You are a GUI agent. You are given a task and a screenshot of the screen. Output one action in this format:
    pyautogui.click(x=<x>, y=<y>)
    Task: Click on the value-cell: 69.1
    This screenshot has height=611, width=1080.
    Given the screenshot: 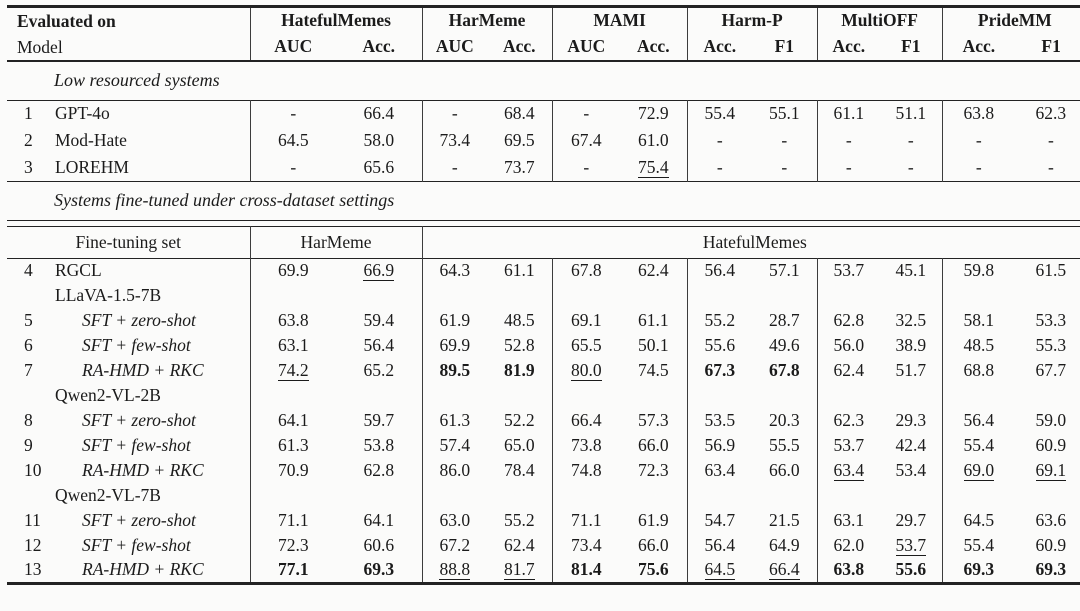 What is the action you would take?
    pyautogui.click(x=586, y=320)
    